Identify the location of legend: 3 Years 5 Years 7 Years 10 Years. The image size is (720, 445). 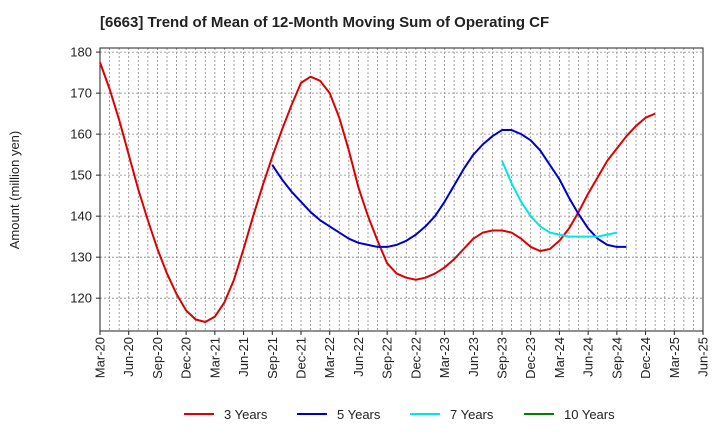
(399, 414).